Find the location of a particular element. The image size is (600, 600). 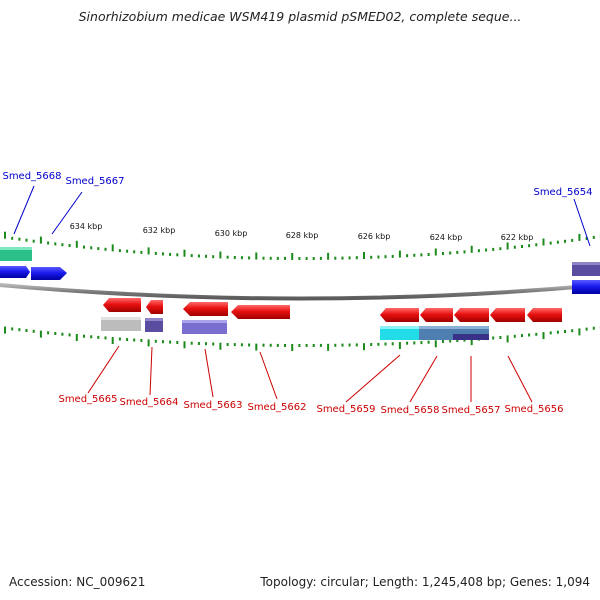

genome-backbone is located at coordinates (300, 292).